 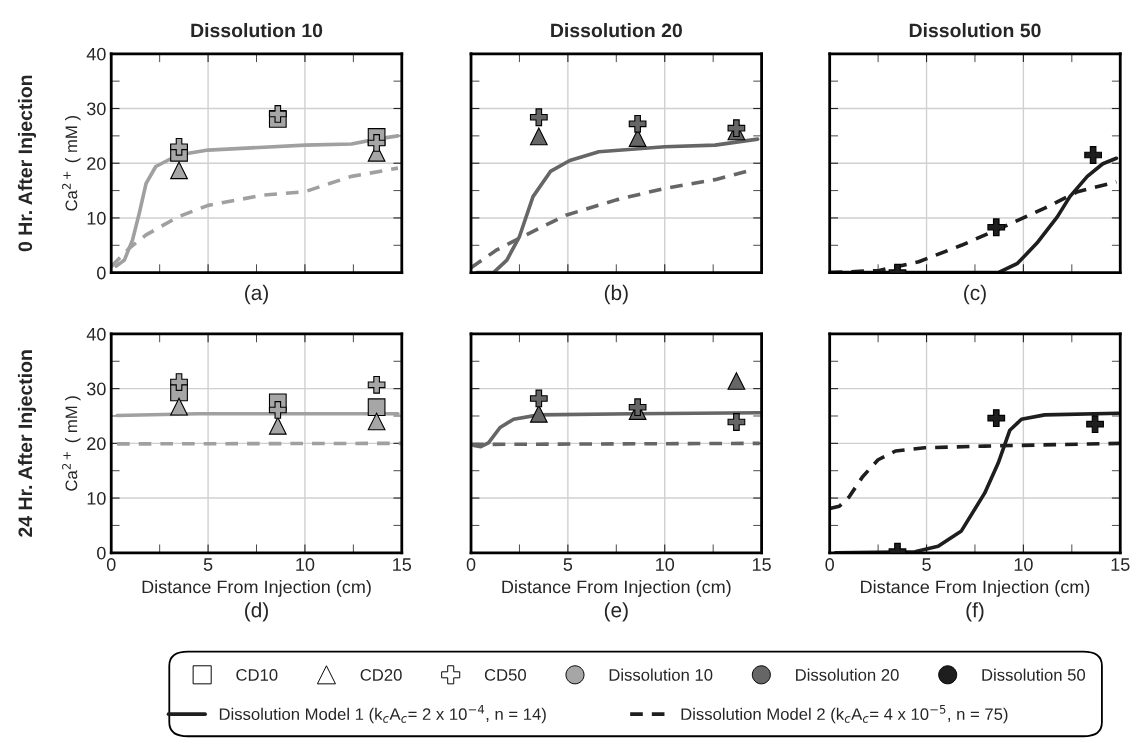 I want to click on text: (b), so click(x=616, y=294).